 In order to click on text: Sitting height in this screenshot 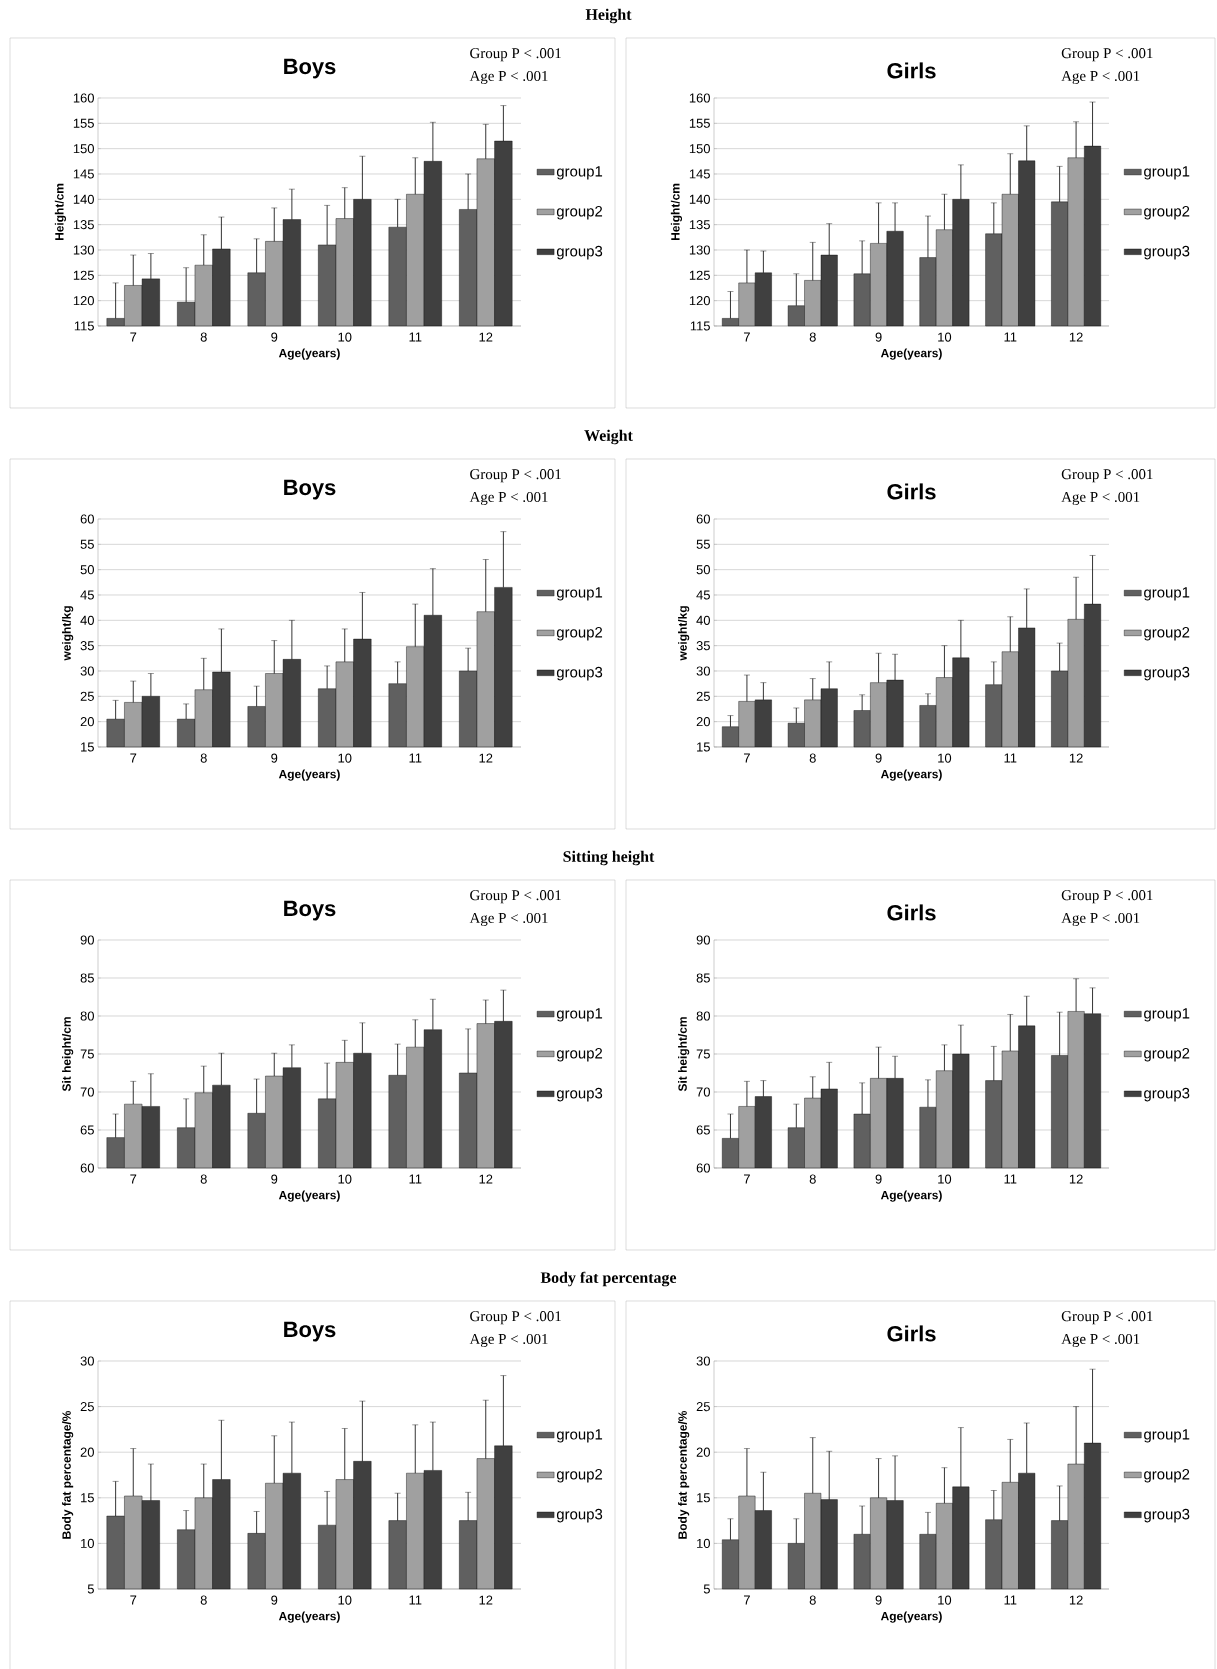, I will do `click(609, 858)`.